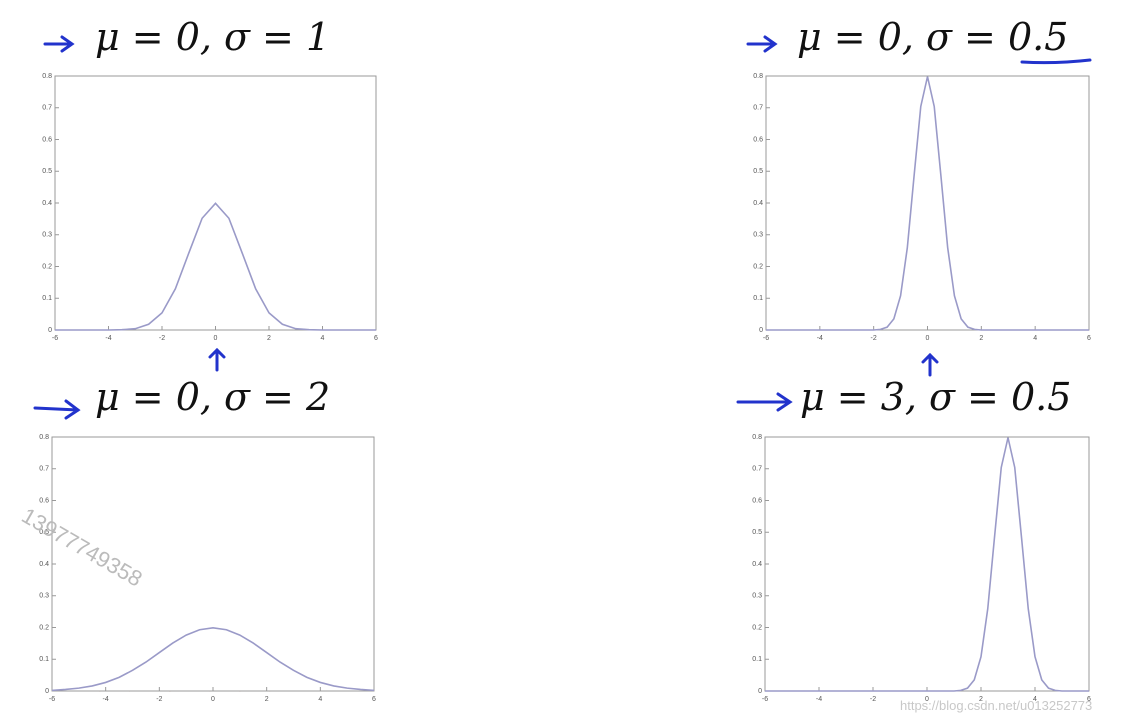 This screenshot has width=1148, height=724. Describe the element at coordinates (1056, 61) in the screenshot. I see `underline` at that location.